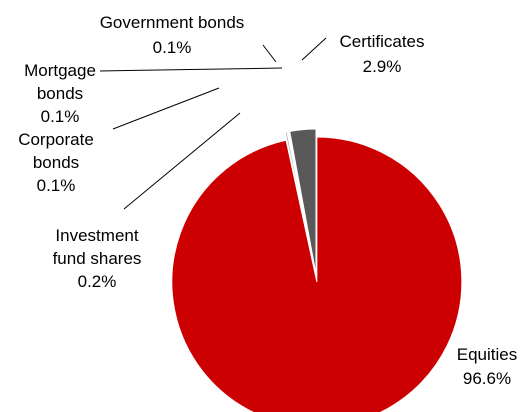 The height and width of the screenshot is (412, 523). Describe the element at coordinates (60, 93) in the screenshot. I see `label-mortgage-bonds-line2: bonds` at that location.